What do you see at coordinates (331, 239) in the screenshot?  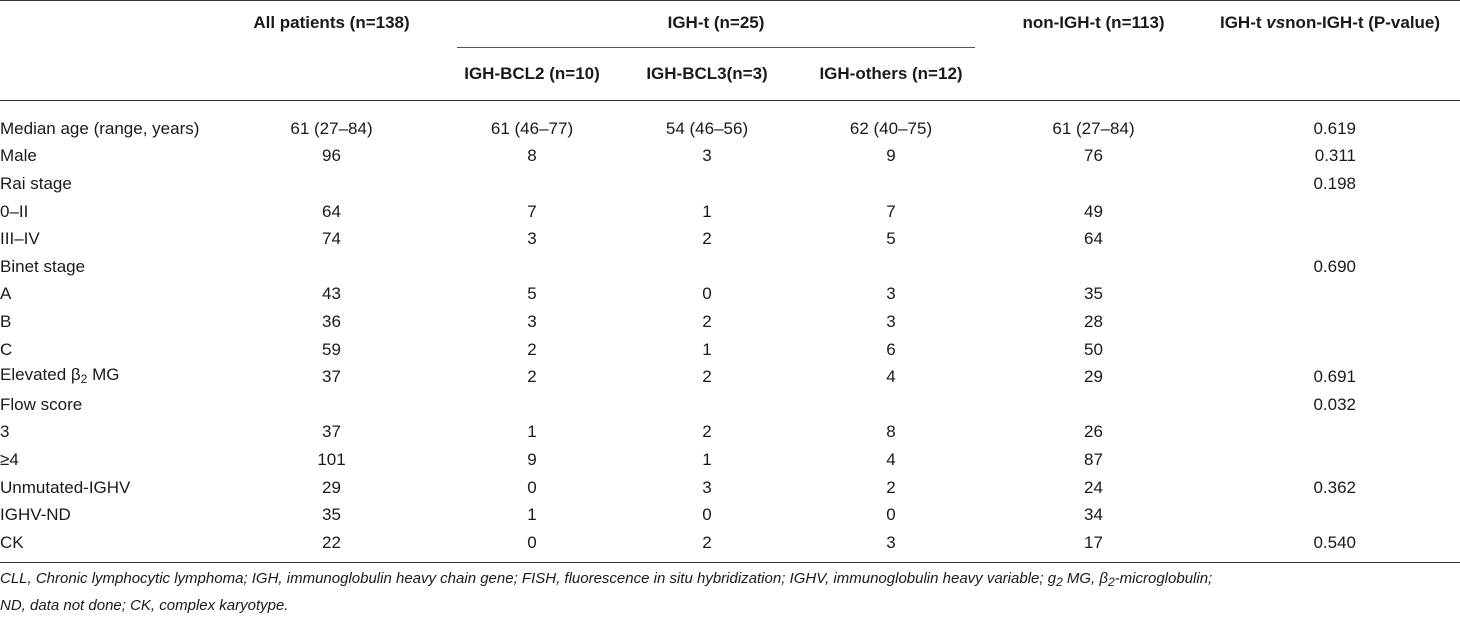 I see `cell-all: 74` at bounding box center [331, 239].